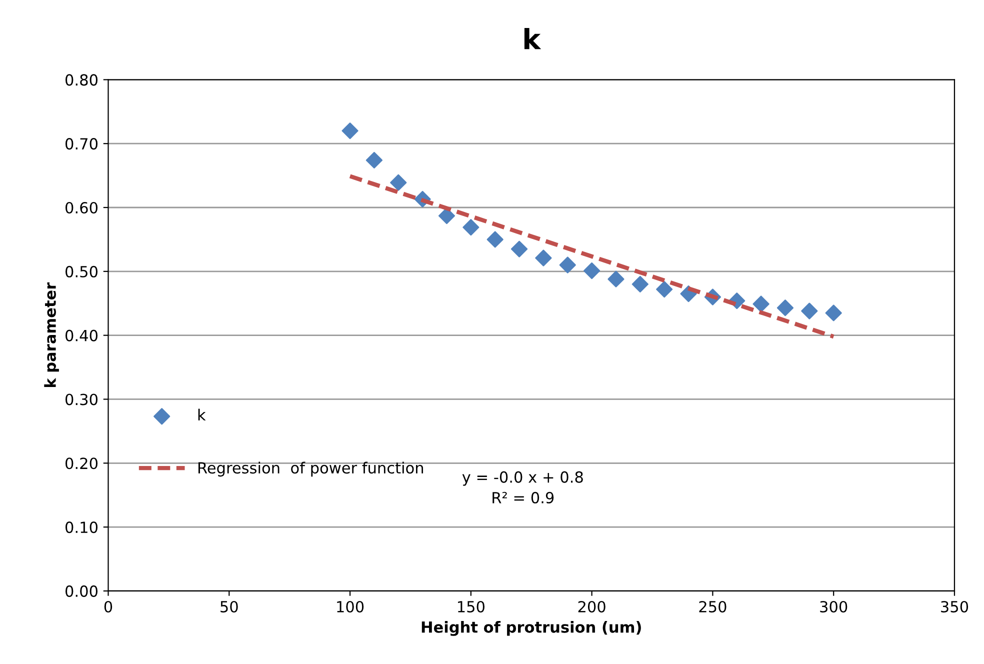 This screenshot has width=984, height=664. Describe the element at coordinates (82, 272) in the screenshot. I see `y-tick-label: 0.50` at that location.